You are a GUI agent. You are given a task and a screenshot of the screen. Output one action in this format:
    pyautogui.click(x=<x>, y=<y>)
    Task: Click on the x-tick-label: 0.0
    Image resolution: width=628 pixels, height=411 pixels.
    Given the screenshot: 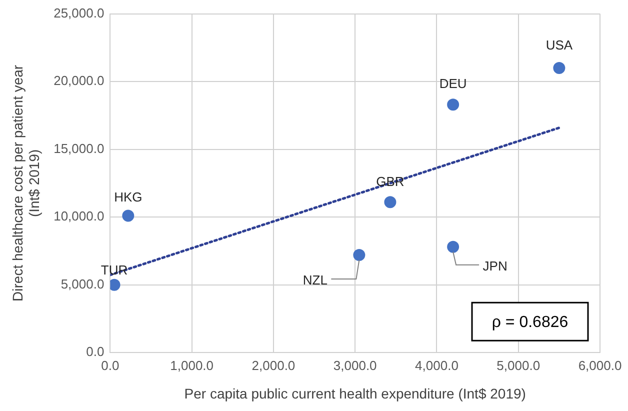 What is the action you would take?
    pyautogui.click(x=110, y=365)
    